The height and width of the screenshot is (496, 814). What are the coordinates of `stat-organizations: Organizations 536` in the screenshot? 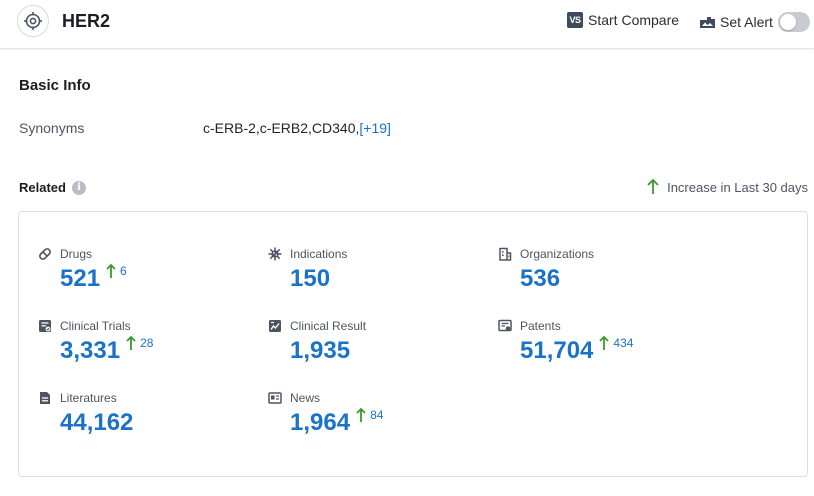 It's located at (608, 269).